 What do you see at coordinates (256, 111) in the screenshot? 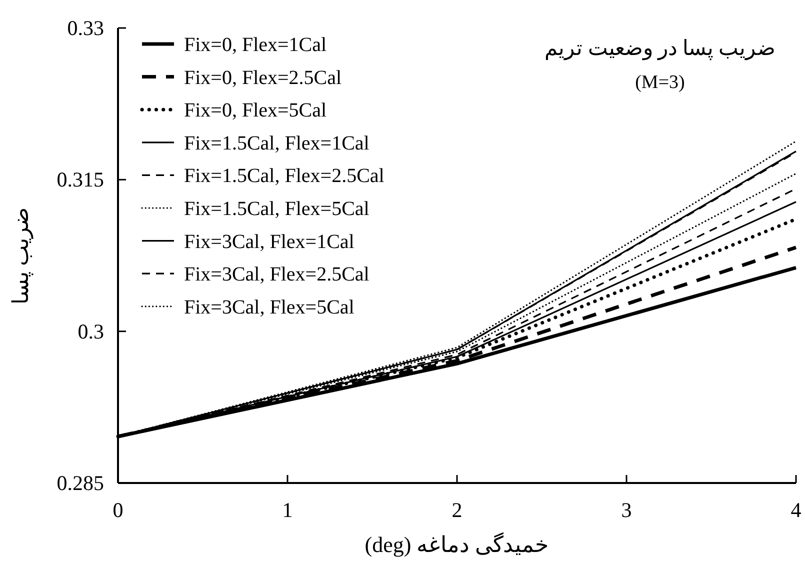
I see `legend-label: Fix=0, Flex=5Cal` at bounding box center [256, 111].